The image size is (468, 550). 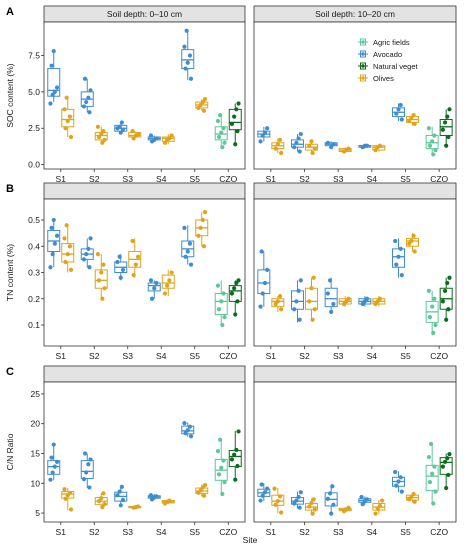 What do you see at coordinates (363, 42) in the screenshot?
I see `legend-key-dot` at bounding box center [363, 42].